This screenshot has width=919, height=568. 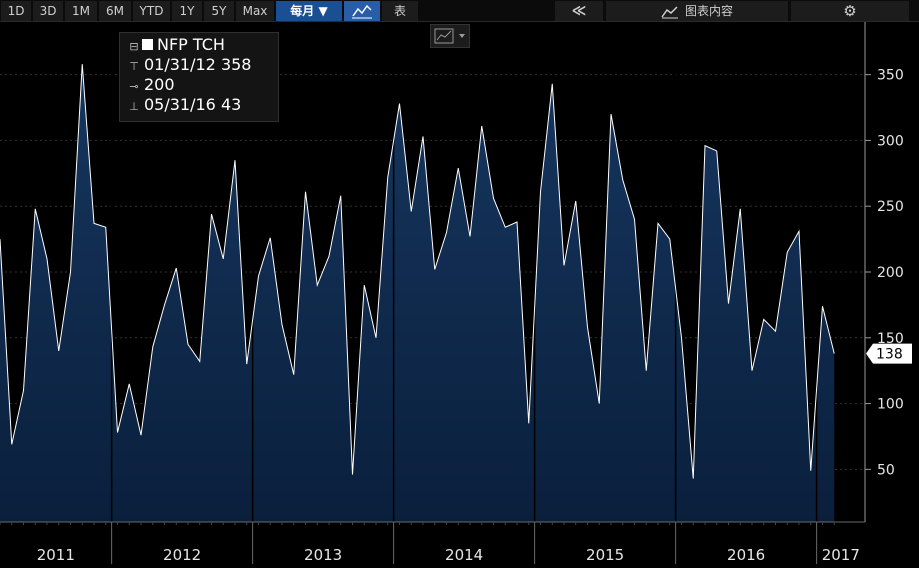 What do you see at coordinates (708, 11) in the screenshot?
I see `chart-content-label: 图表内容` at bounding box center [708, 11].